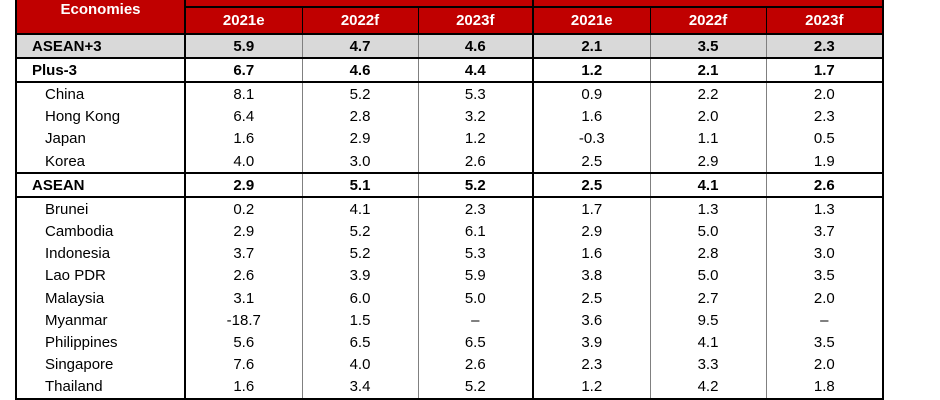 The image size is (940, 400). I want to click on year-header-row: 2021e 2022f 2023f 2021e 2022f 2023f, so click(450, 21).